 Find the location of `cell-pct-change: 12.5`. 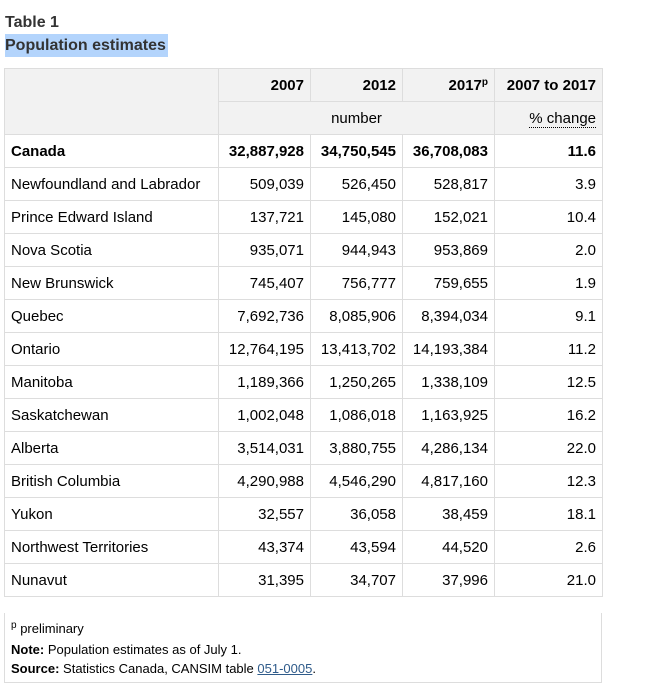

cell-pct-change: 12.5 is located at coordinates (548, 382).